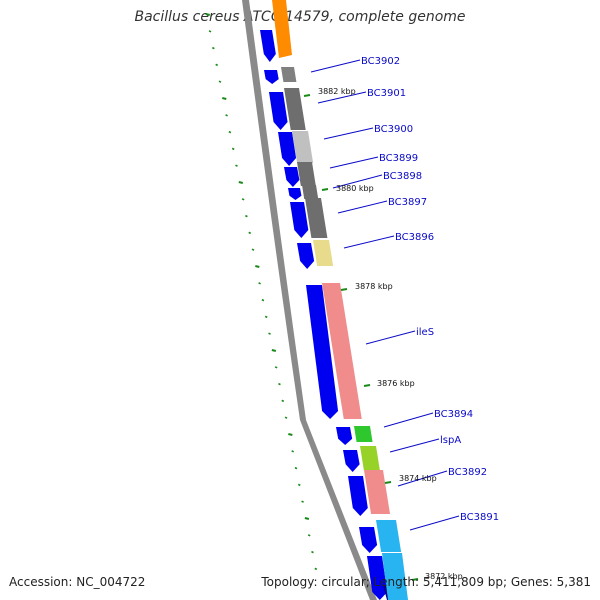 Image resolution: width=600 pixels, height=600 pixels. What do you see at coordinates (363, 434) in the screenshot?
I see `gene-block-bc3894` at bounding box center [363, 434].